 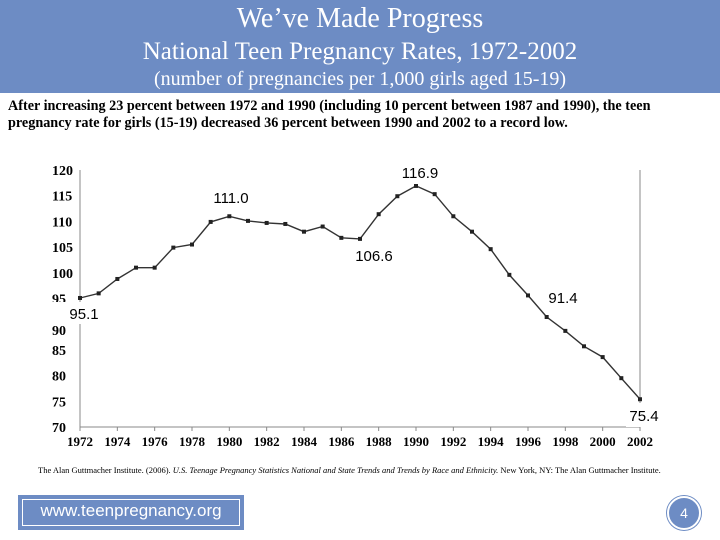 I want to click on x-tick-label: 2000, so click(x=603, y=441).